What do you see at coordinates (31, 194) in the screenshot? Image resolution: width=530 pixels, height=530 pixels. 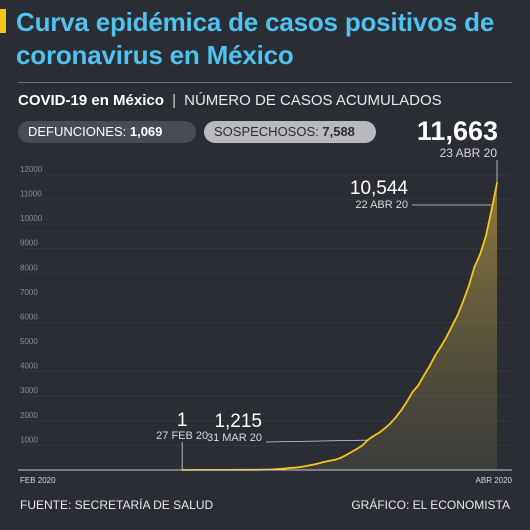 I see `y-tick-label: 11000` at bounding box center [31, 194].